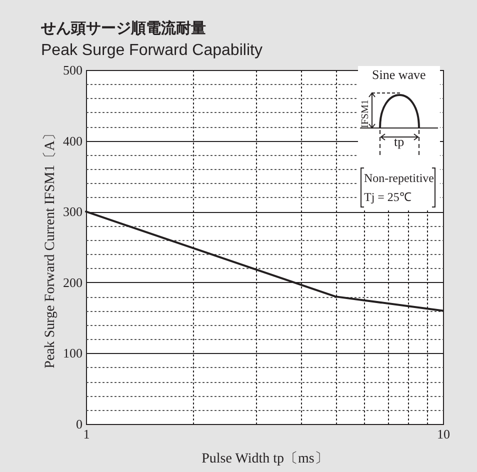 The height and width of the screenshot is (472, 477). I want to click on annotation: tp, so click(399, 142).